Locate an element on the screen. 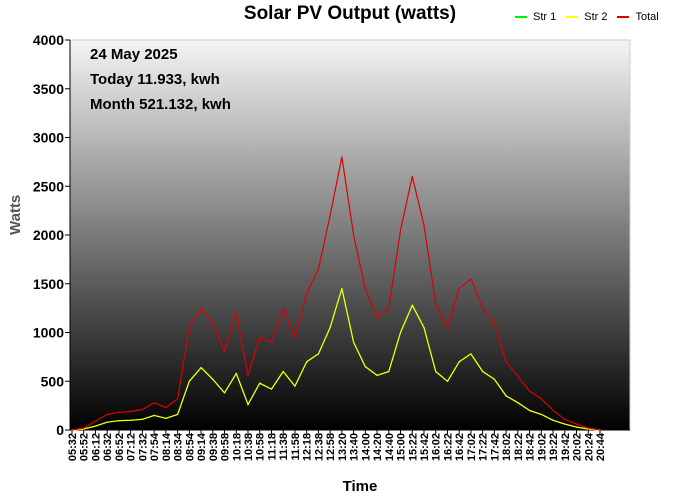 The width and height of the screenshot is (700, 500). x-tick-label-7: 07:54 is located at coordinates (155, 446).